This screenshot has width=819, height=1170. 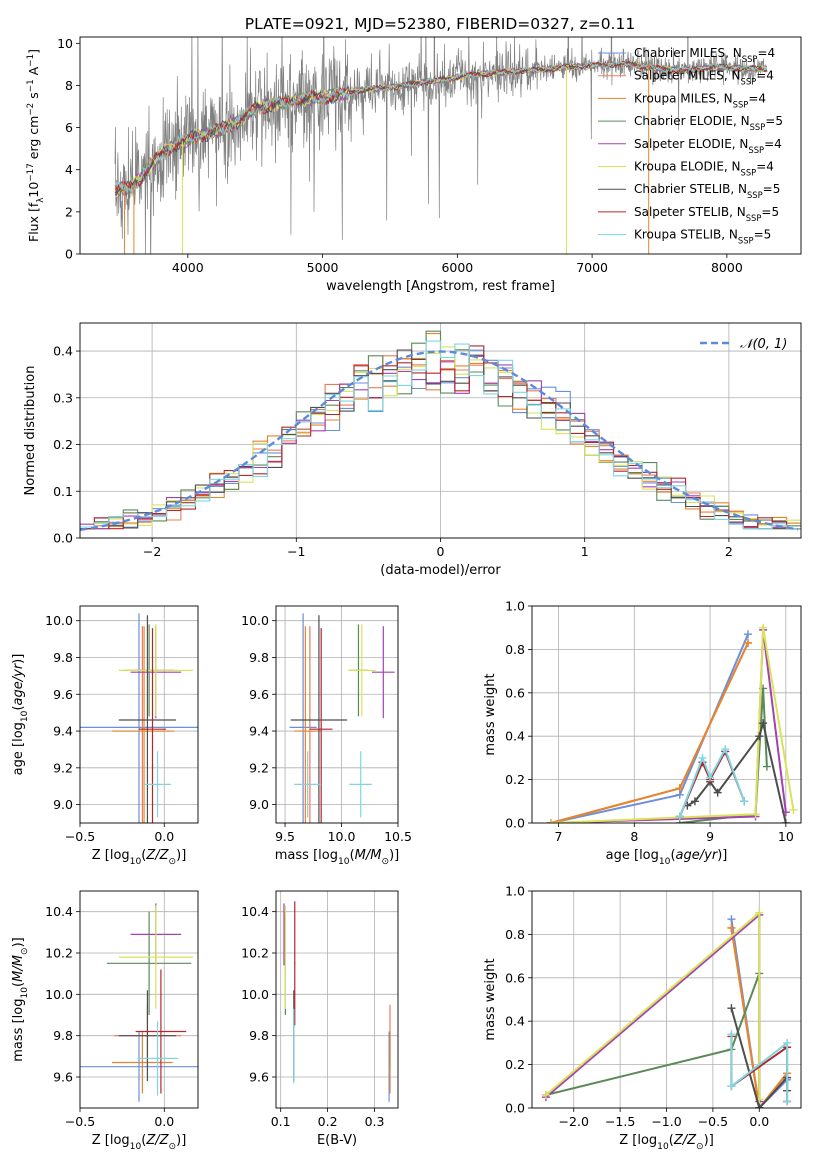 What do you see at coordinates (634, 836) in the screenshot?
I see `x-tick-label: 8` at bounding box center [634, 836].